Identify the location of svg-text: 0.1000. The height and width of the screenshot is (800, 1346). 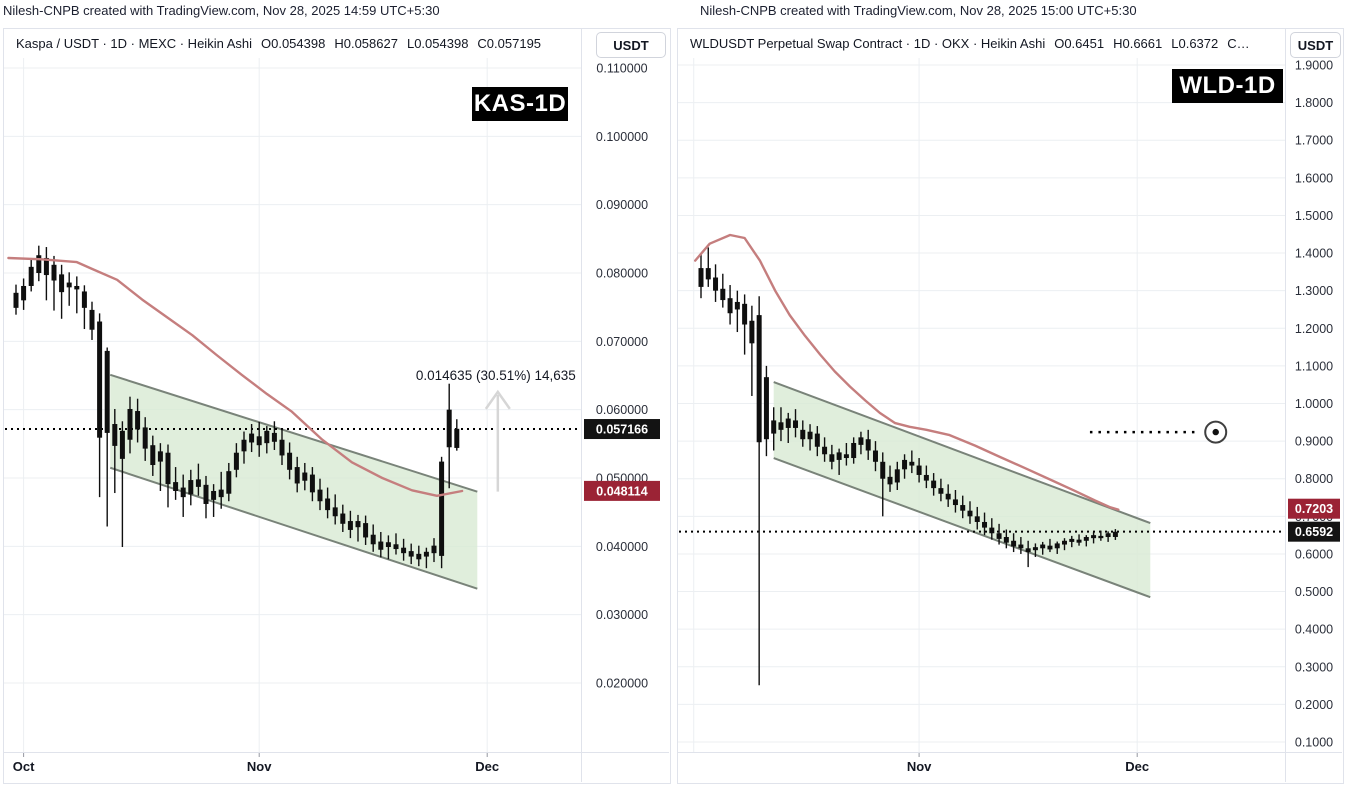
(1314, 742).